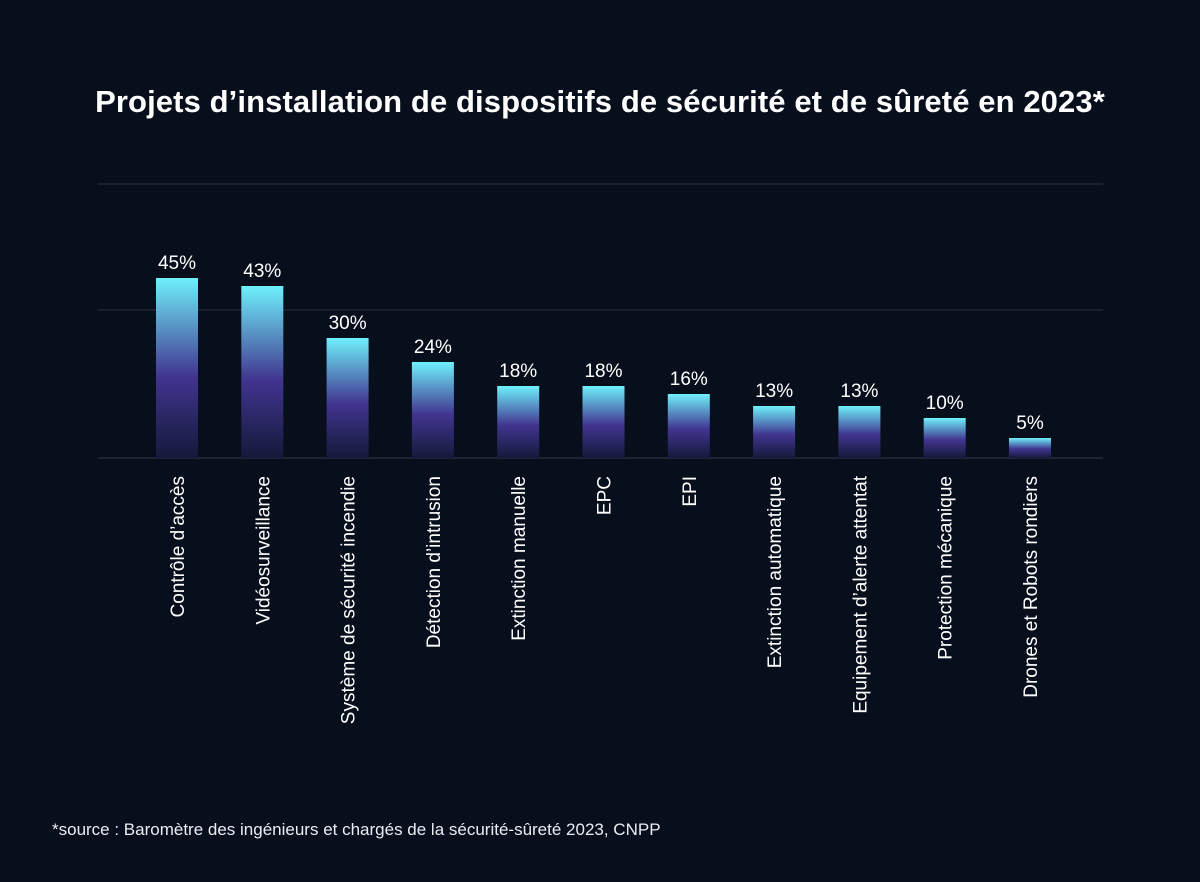  What do you see at coordinates (263, 550) in the screenshot?
I see `category-label: Vidéosurveillance` at bounding box center [263, 550].